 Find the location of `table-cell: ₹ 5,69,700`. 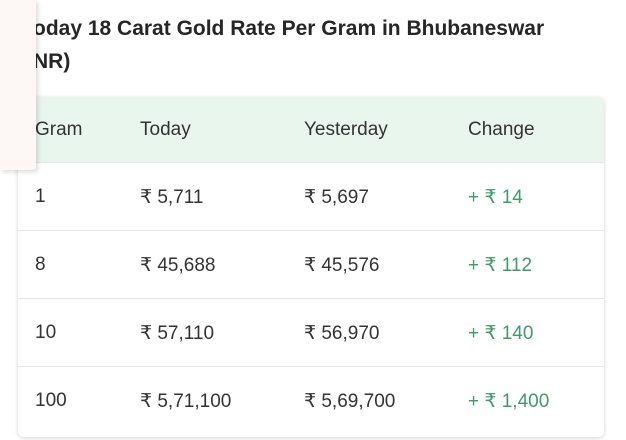

table-cell: ₹ 5,69,700 is located at coordinates (350, 401).